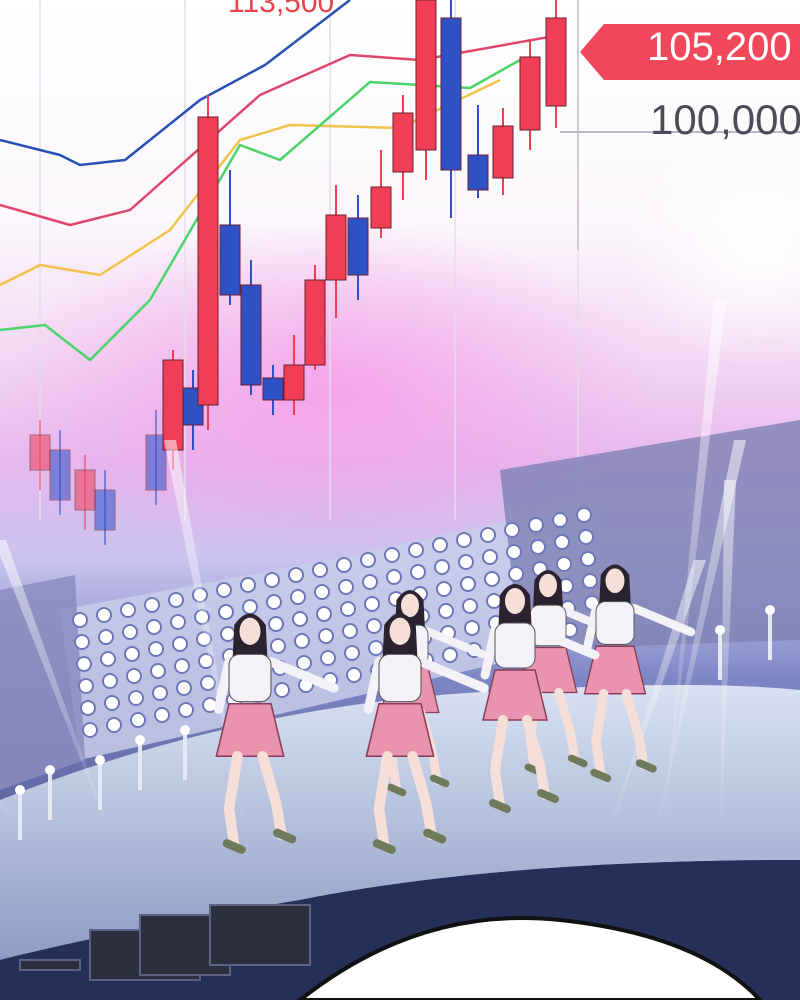  Describe the element at coordinates (725, 119) in the screenshot. I see `base-price: 100,000` at that location.